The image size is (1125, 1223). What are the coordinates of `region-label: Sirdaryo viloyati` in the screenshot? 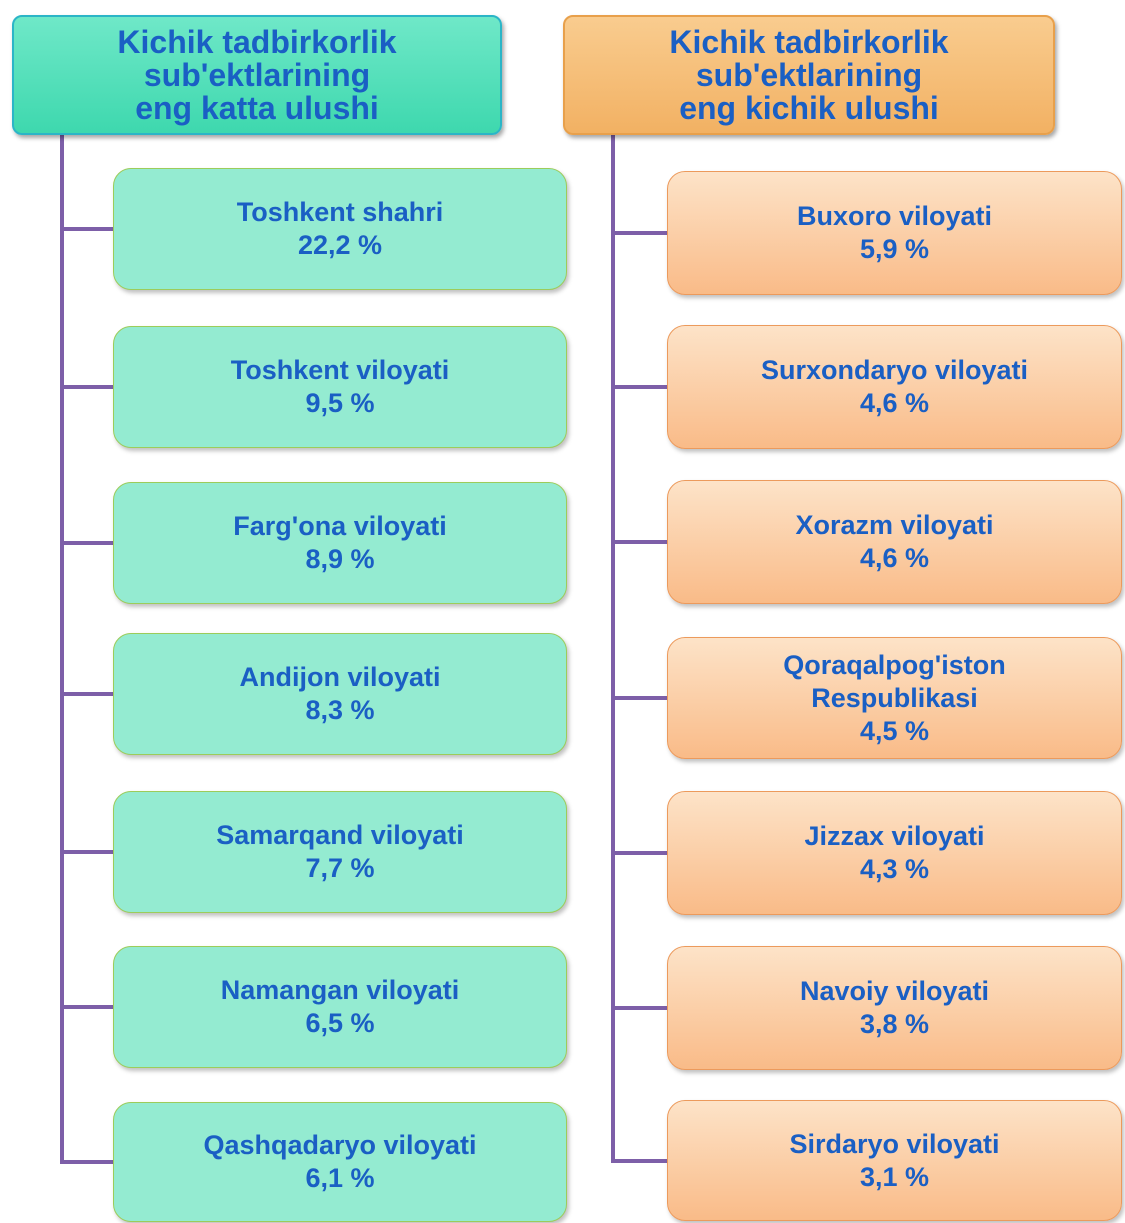 It's located at (894, 1143).